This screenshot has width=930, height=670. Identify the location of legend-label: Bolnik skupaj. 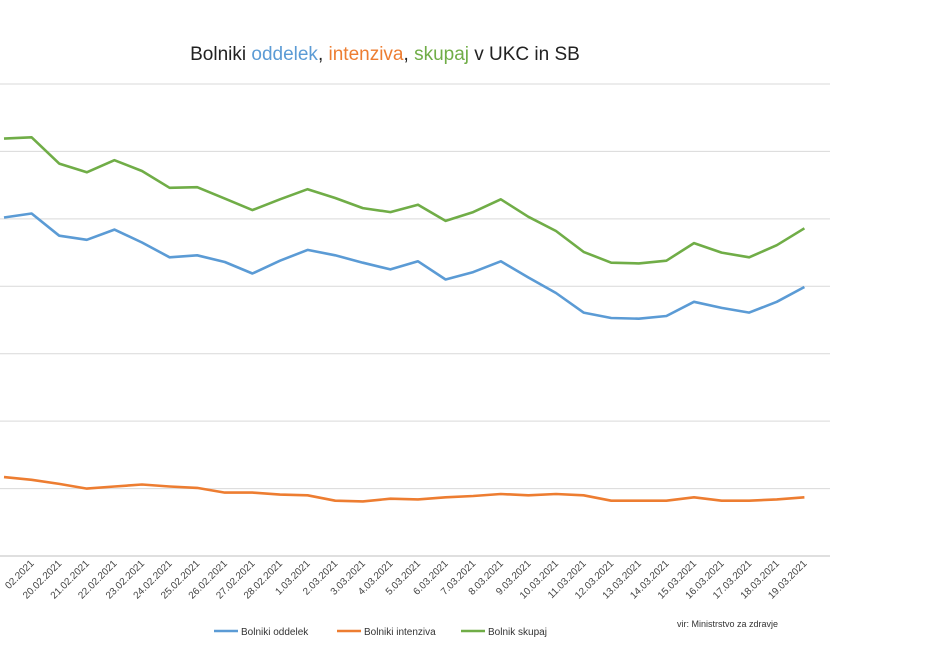
(517, 632).